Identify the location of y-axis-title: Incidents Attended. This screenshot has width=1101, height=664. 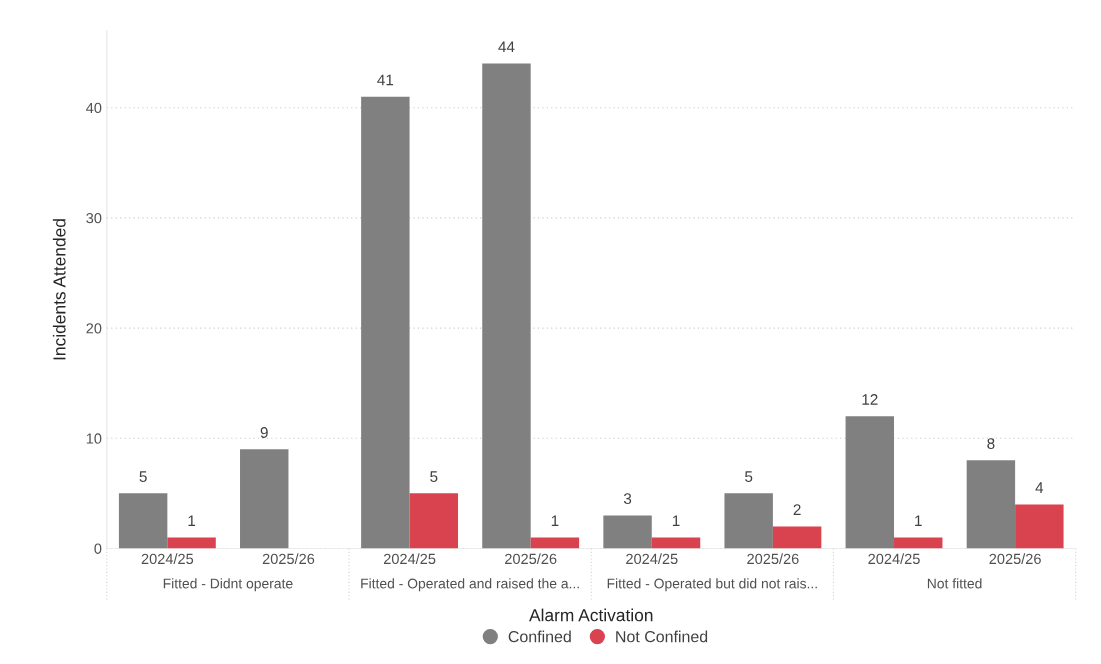
(59, 289).